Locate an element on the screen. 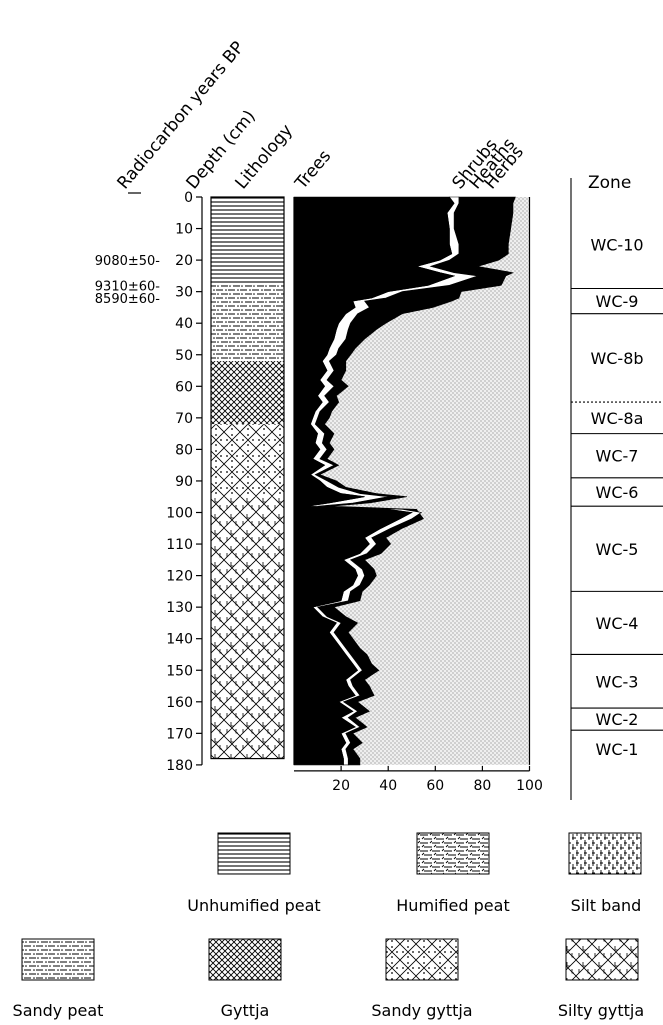  depth-tick-label: 150 is located at coordinates (179, 671).